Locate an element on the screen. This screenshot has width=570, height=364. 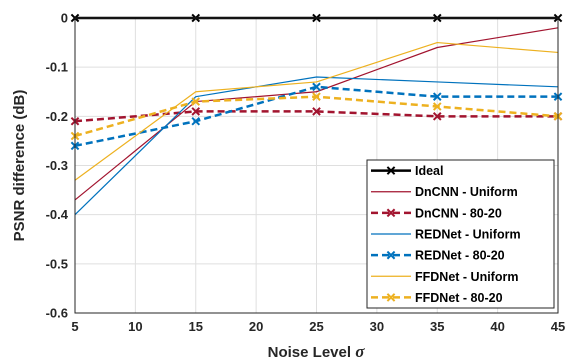
y-tick-label: -0.5 is located at coordinates (57, 263).